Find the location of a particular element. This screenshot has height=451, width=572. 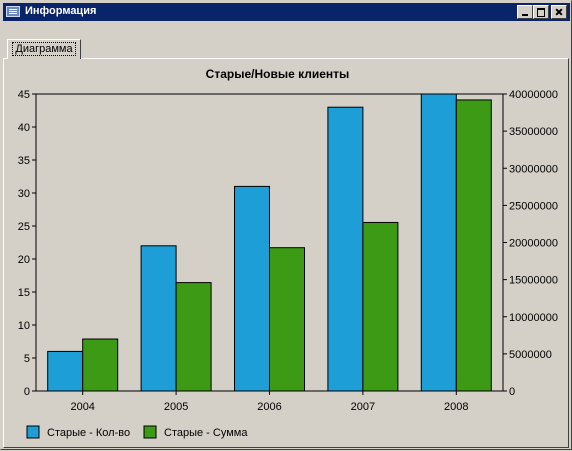

window-title: Информация is located at coordinates (61, 11).